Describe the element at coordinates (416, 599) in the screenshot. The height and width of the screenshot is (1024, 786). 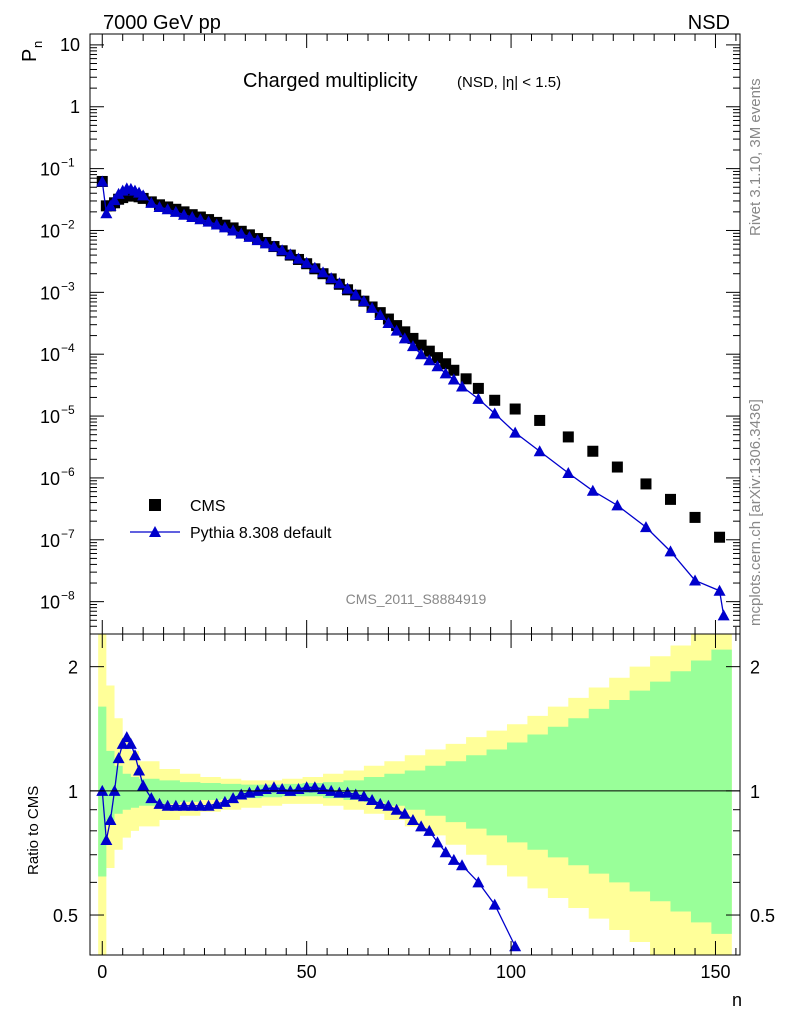
I see `analysis-watermark: CMS_2011_S8884919` at that location.